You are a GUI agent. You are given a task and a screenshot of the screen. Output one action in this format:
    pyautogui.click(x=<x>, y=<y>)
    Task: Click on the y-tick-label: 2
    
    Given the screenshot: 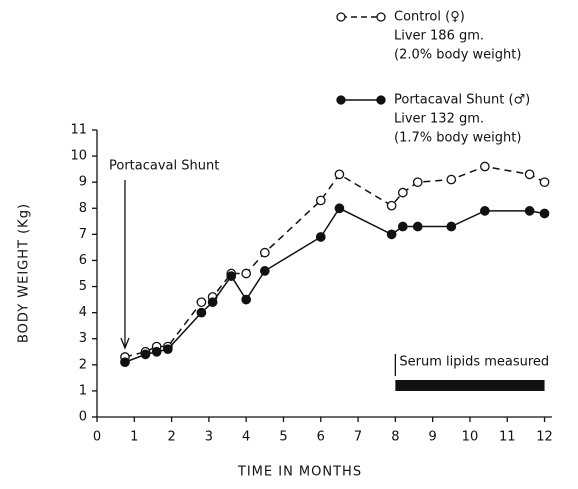 What is the action you would take?
    pyautogui.click(x=83, y=364)
    